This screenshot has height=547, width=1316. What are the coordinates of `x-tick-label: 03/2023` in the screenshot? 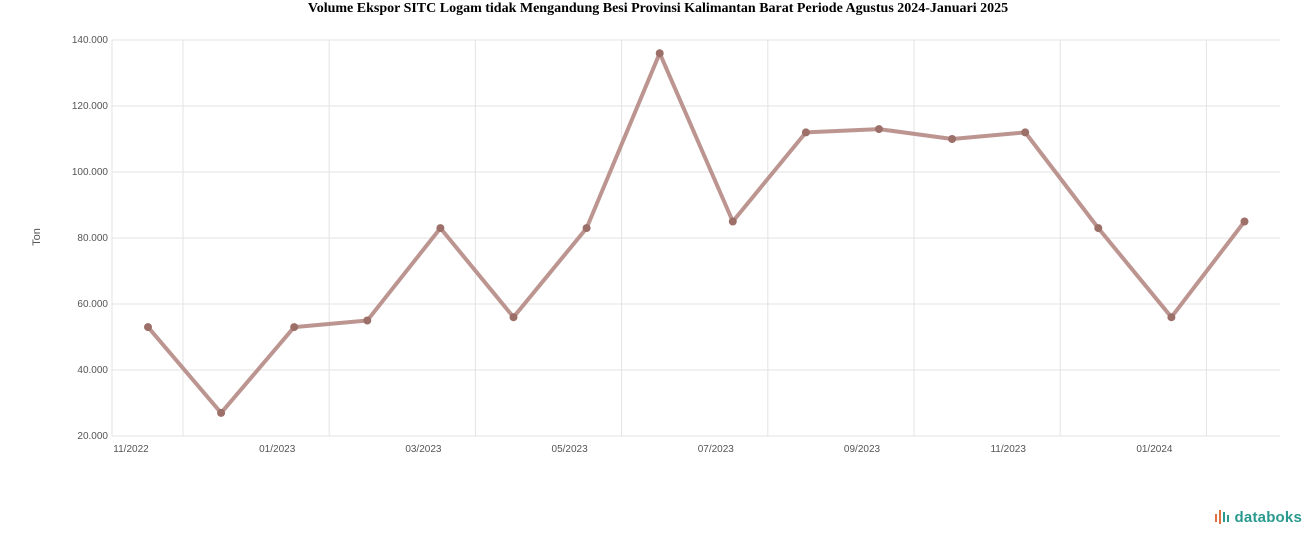 It's located at (423, 449).